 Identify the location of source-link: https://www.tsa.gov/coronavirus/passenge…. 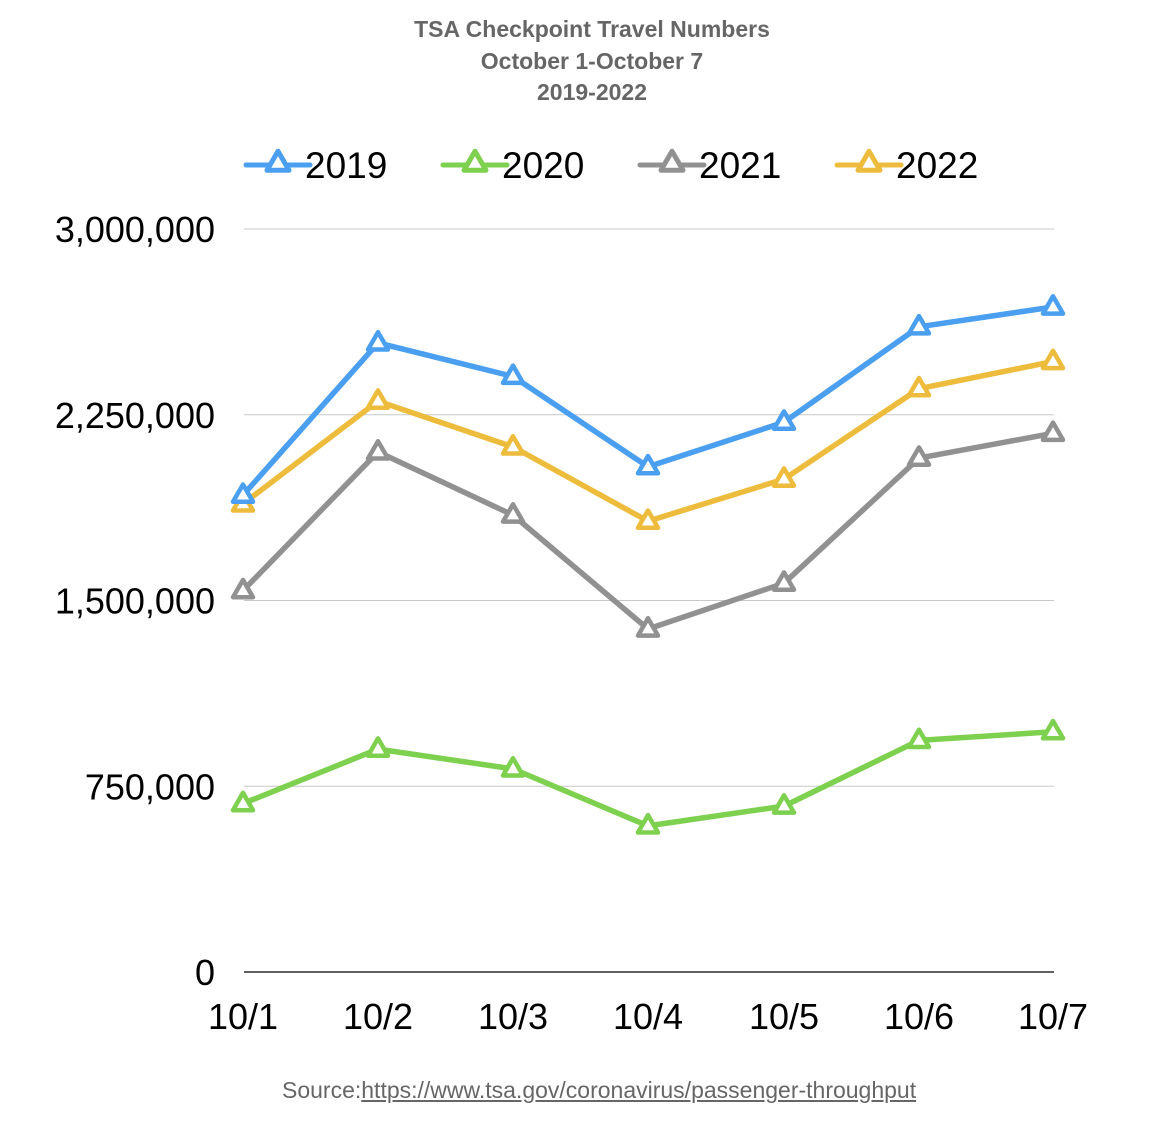
(639, 1090).